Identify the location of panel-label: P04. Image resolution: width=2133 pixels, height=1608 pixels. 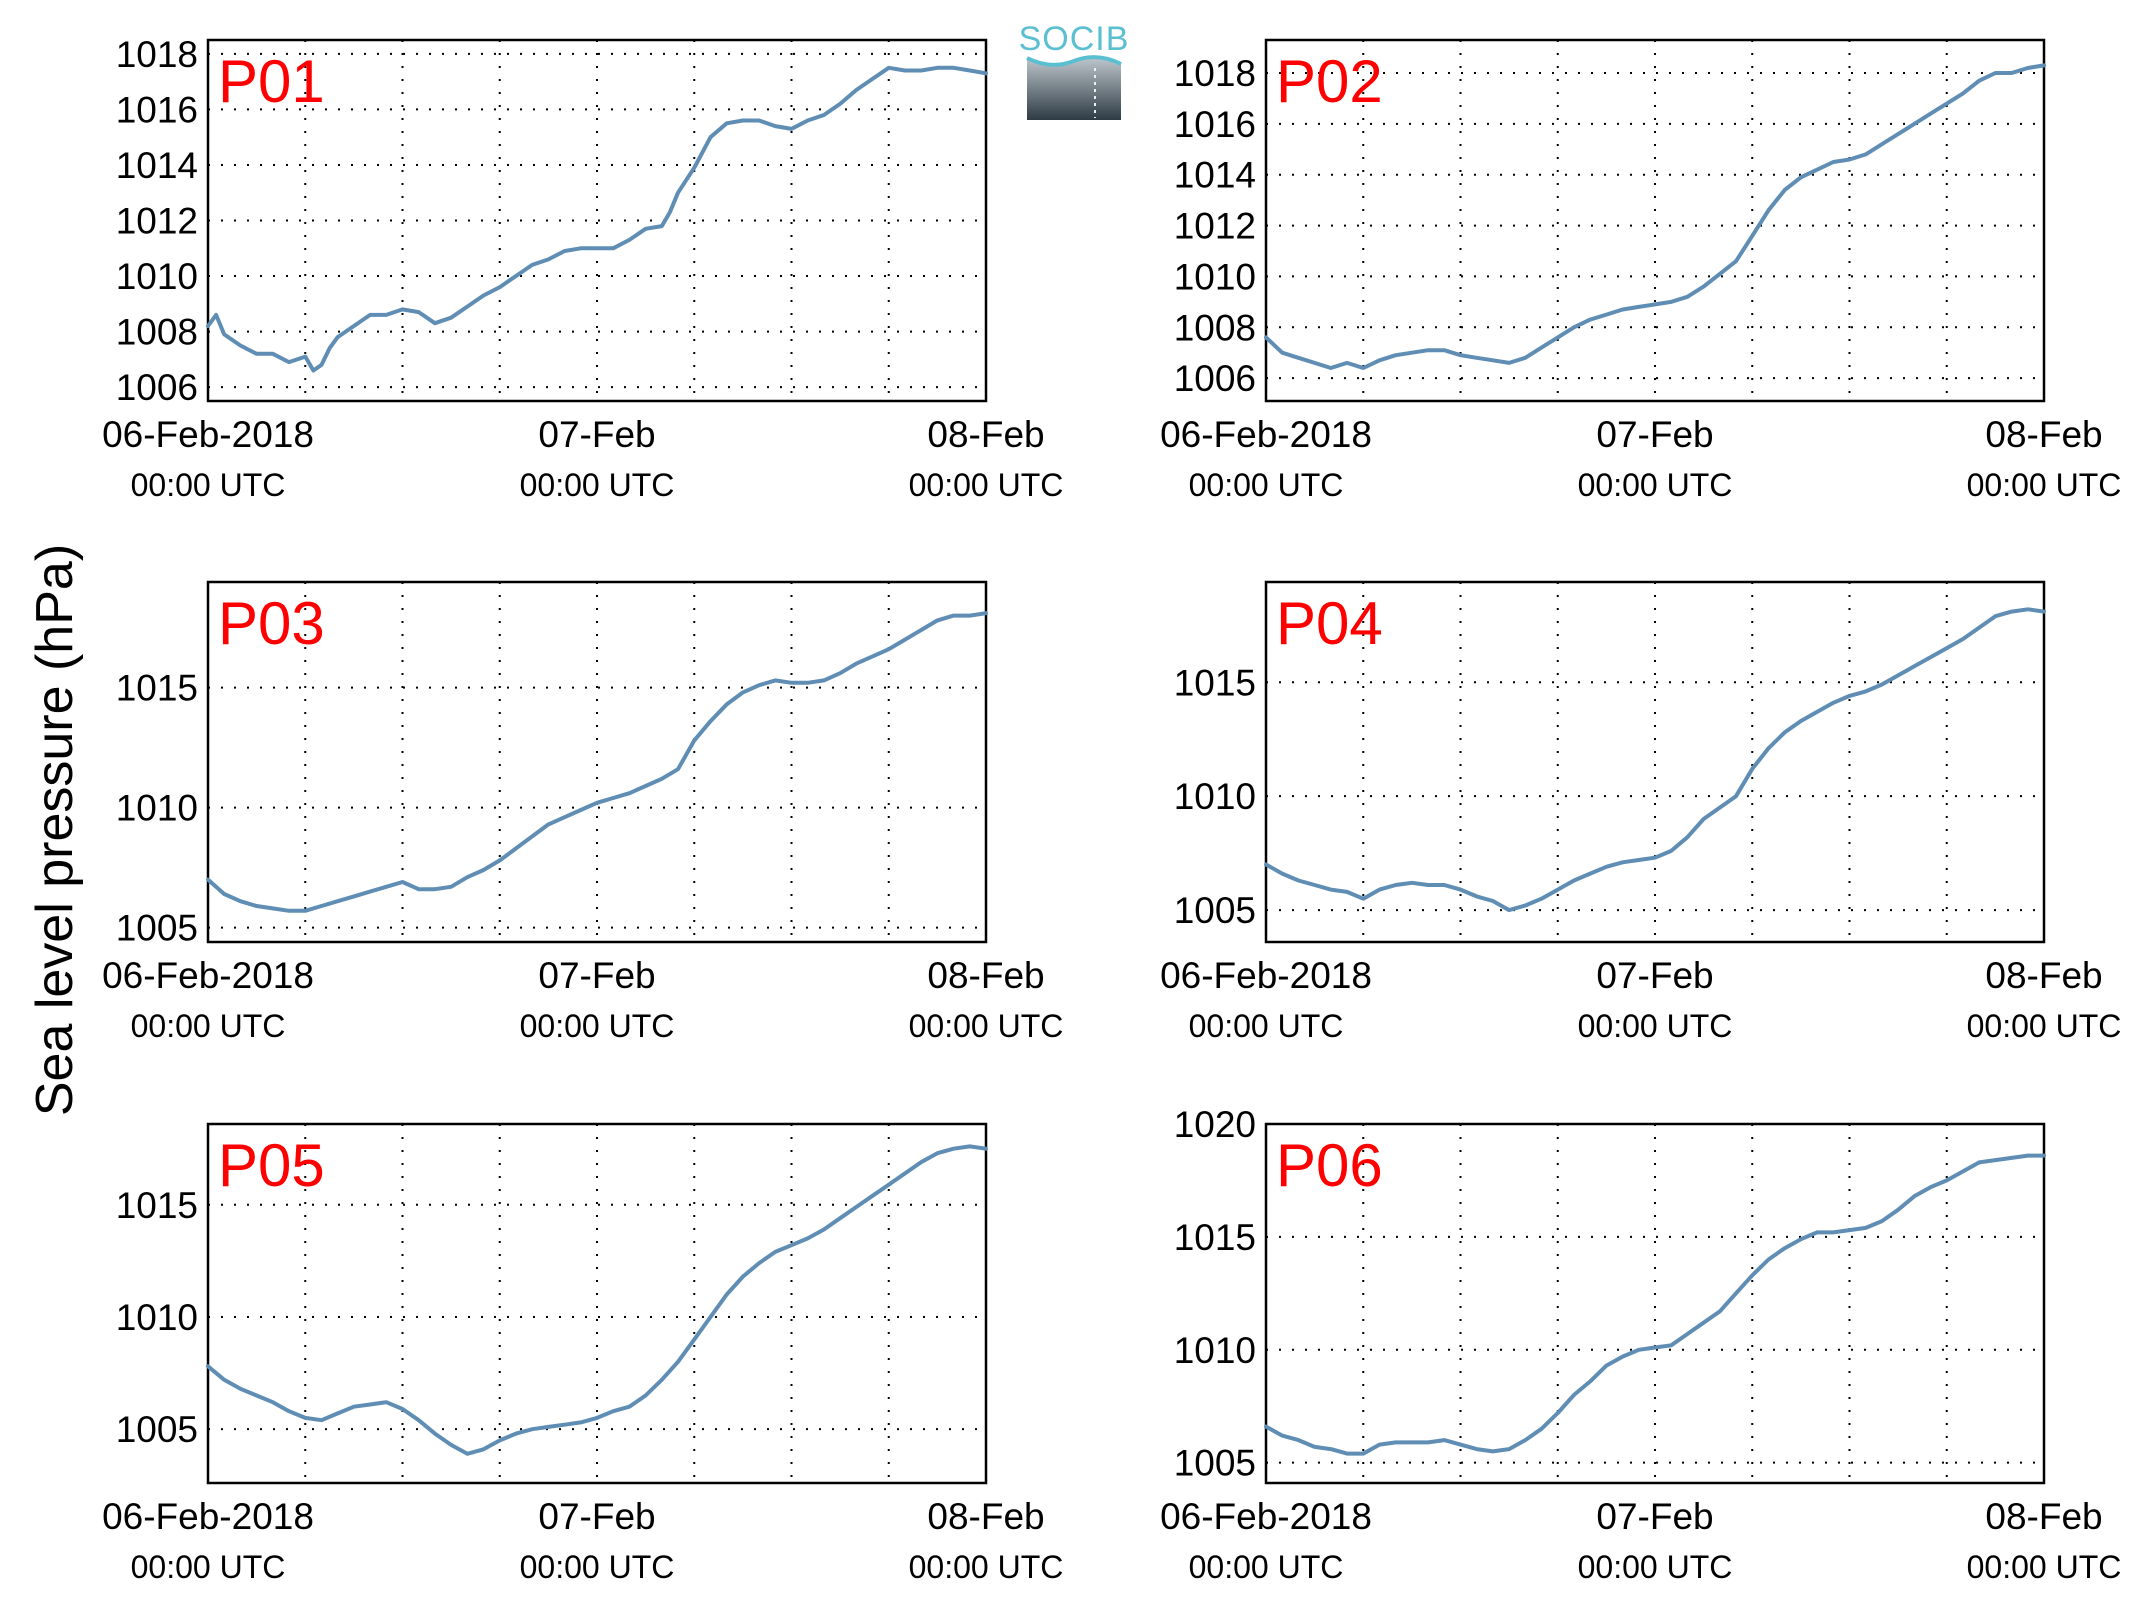
(1329, 623).